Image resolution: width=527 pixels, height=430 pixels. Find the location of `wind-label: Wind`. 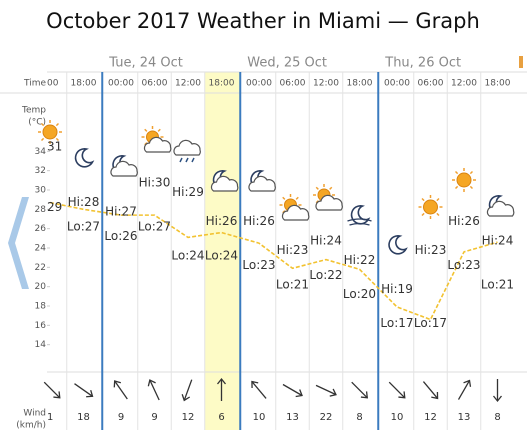

wind-label: Wind is located at coordinates (34, 414).